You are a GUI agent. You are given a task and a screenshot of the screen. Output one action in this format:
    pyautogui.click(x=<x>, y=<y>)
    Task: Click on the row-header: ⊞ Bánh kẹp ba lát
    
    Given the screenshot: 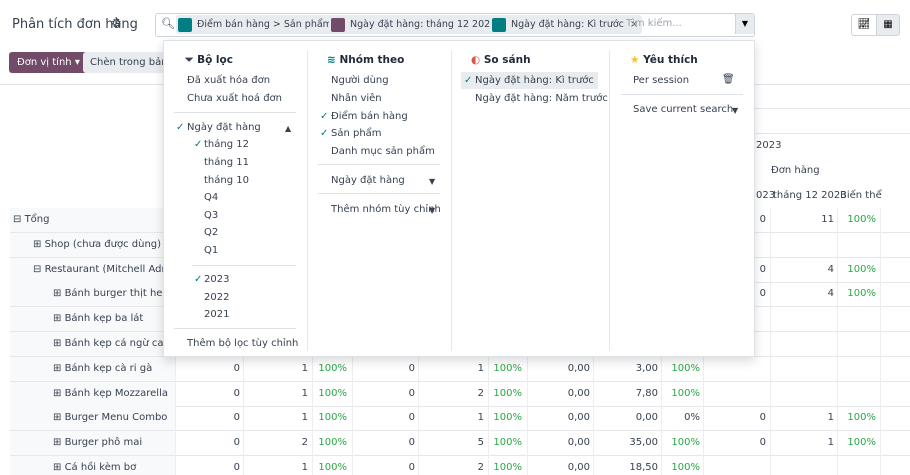 What is the action you would take?
    pyautogui.click(x=93, y=319)
    